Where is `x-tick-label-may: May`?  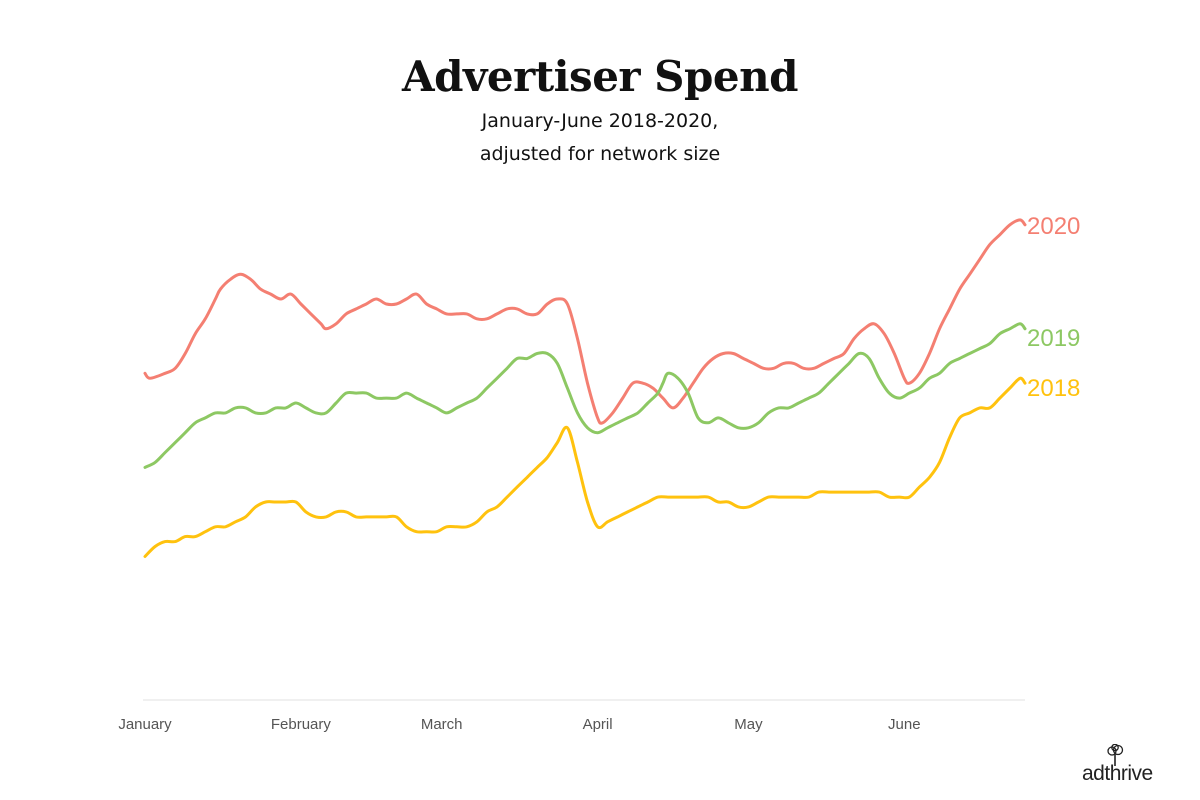
x-tick-label-may: May is located at coordinates (748, 724).